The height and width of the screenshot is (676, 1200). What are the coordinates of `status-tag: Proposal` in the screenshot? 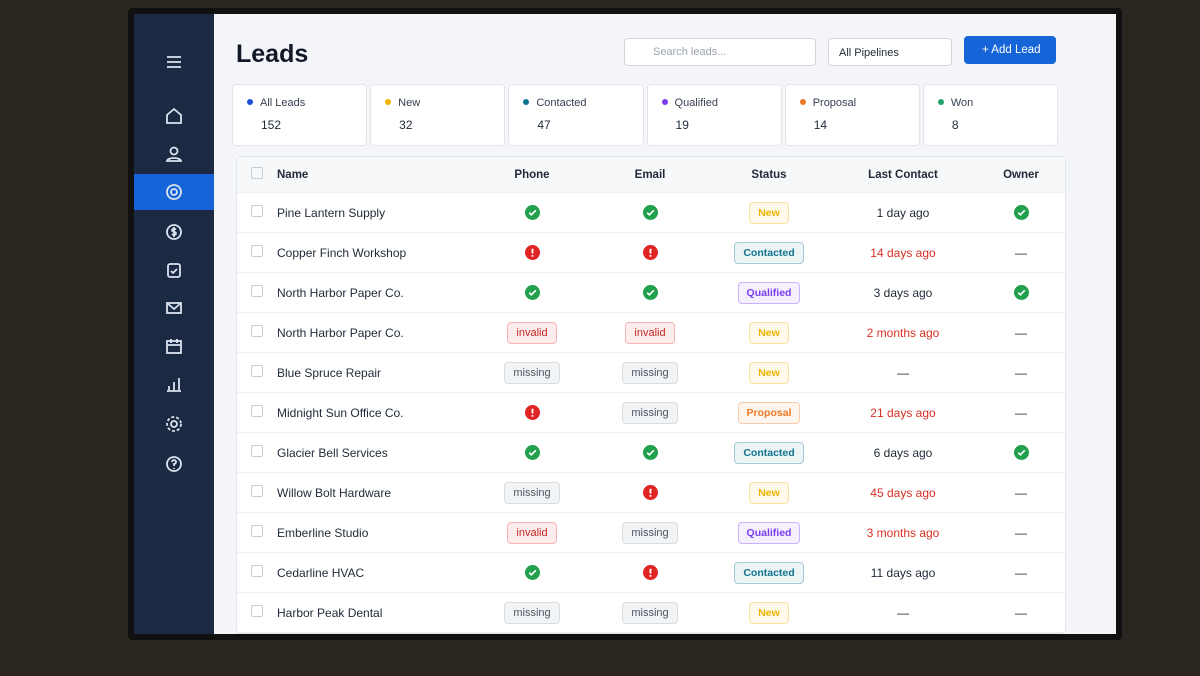 It's located at (769, 412).